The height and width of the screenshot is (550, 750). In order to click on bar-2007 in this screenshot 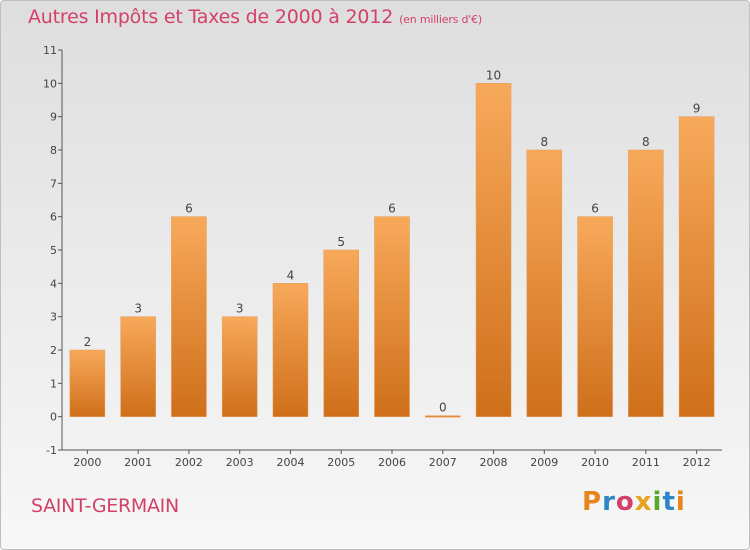, I will do `click(443, 416)`.